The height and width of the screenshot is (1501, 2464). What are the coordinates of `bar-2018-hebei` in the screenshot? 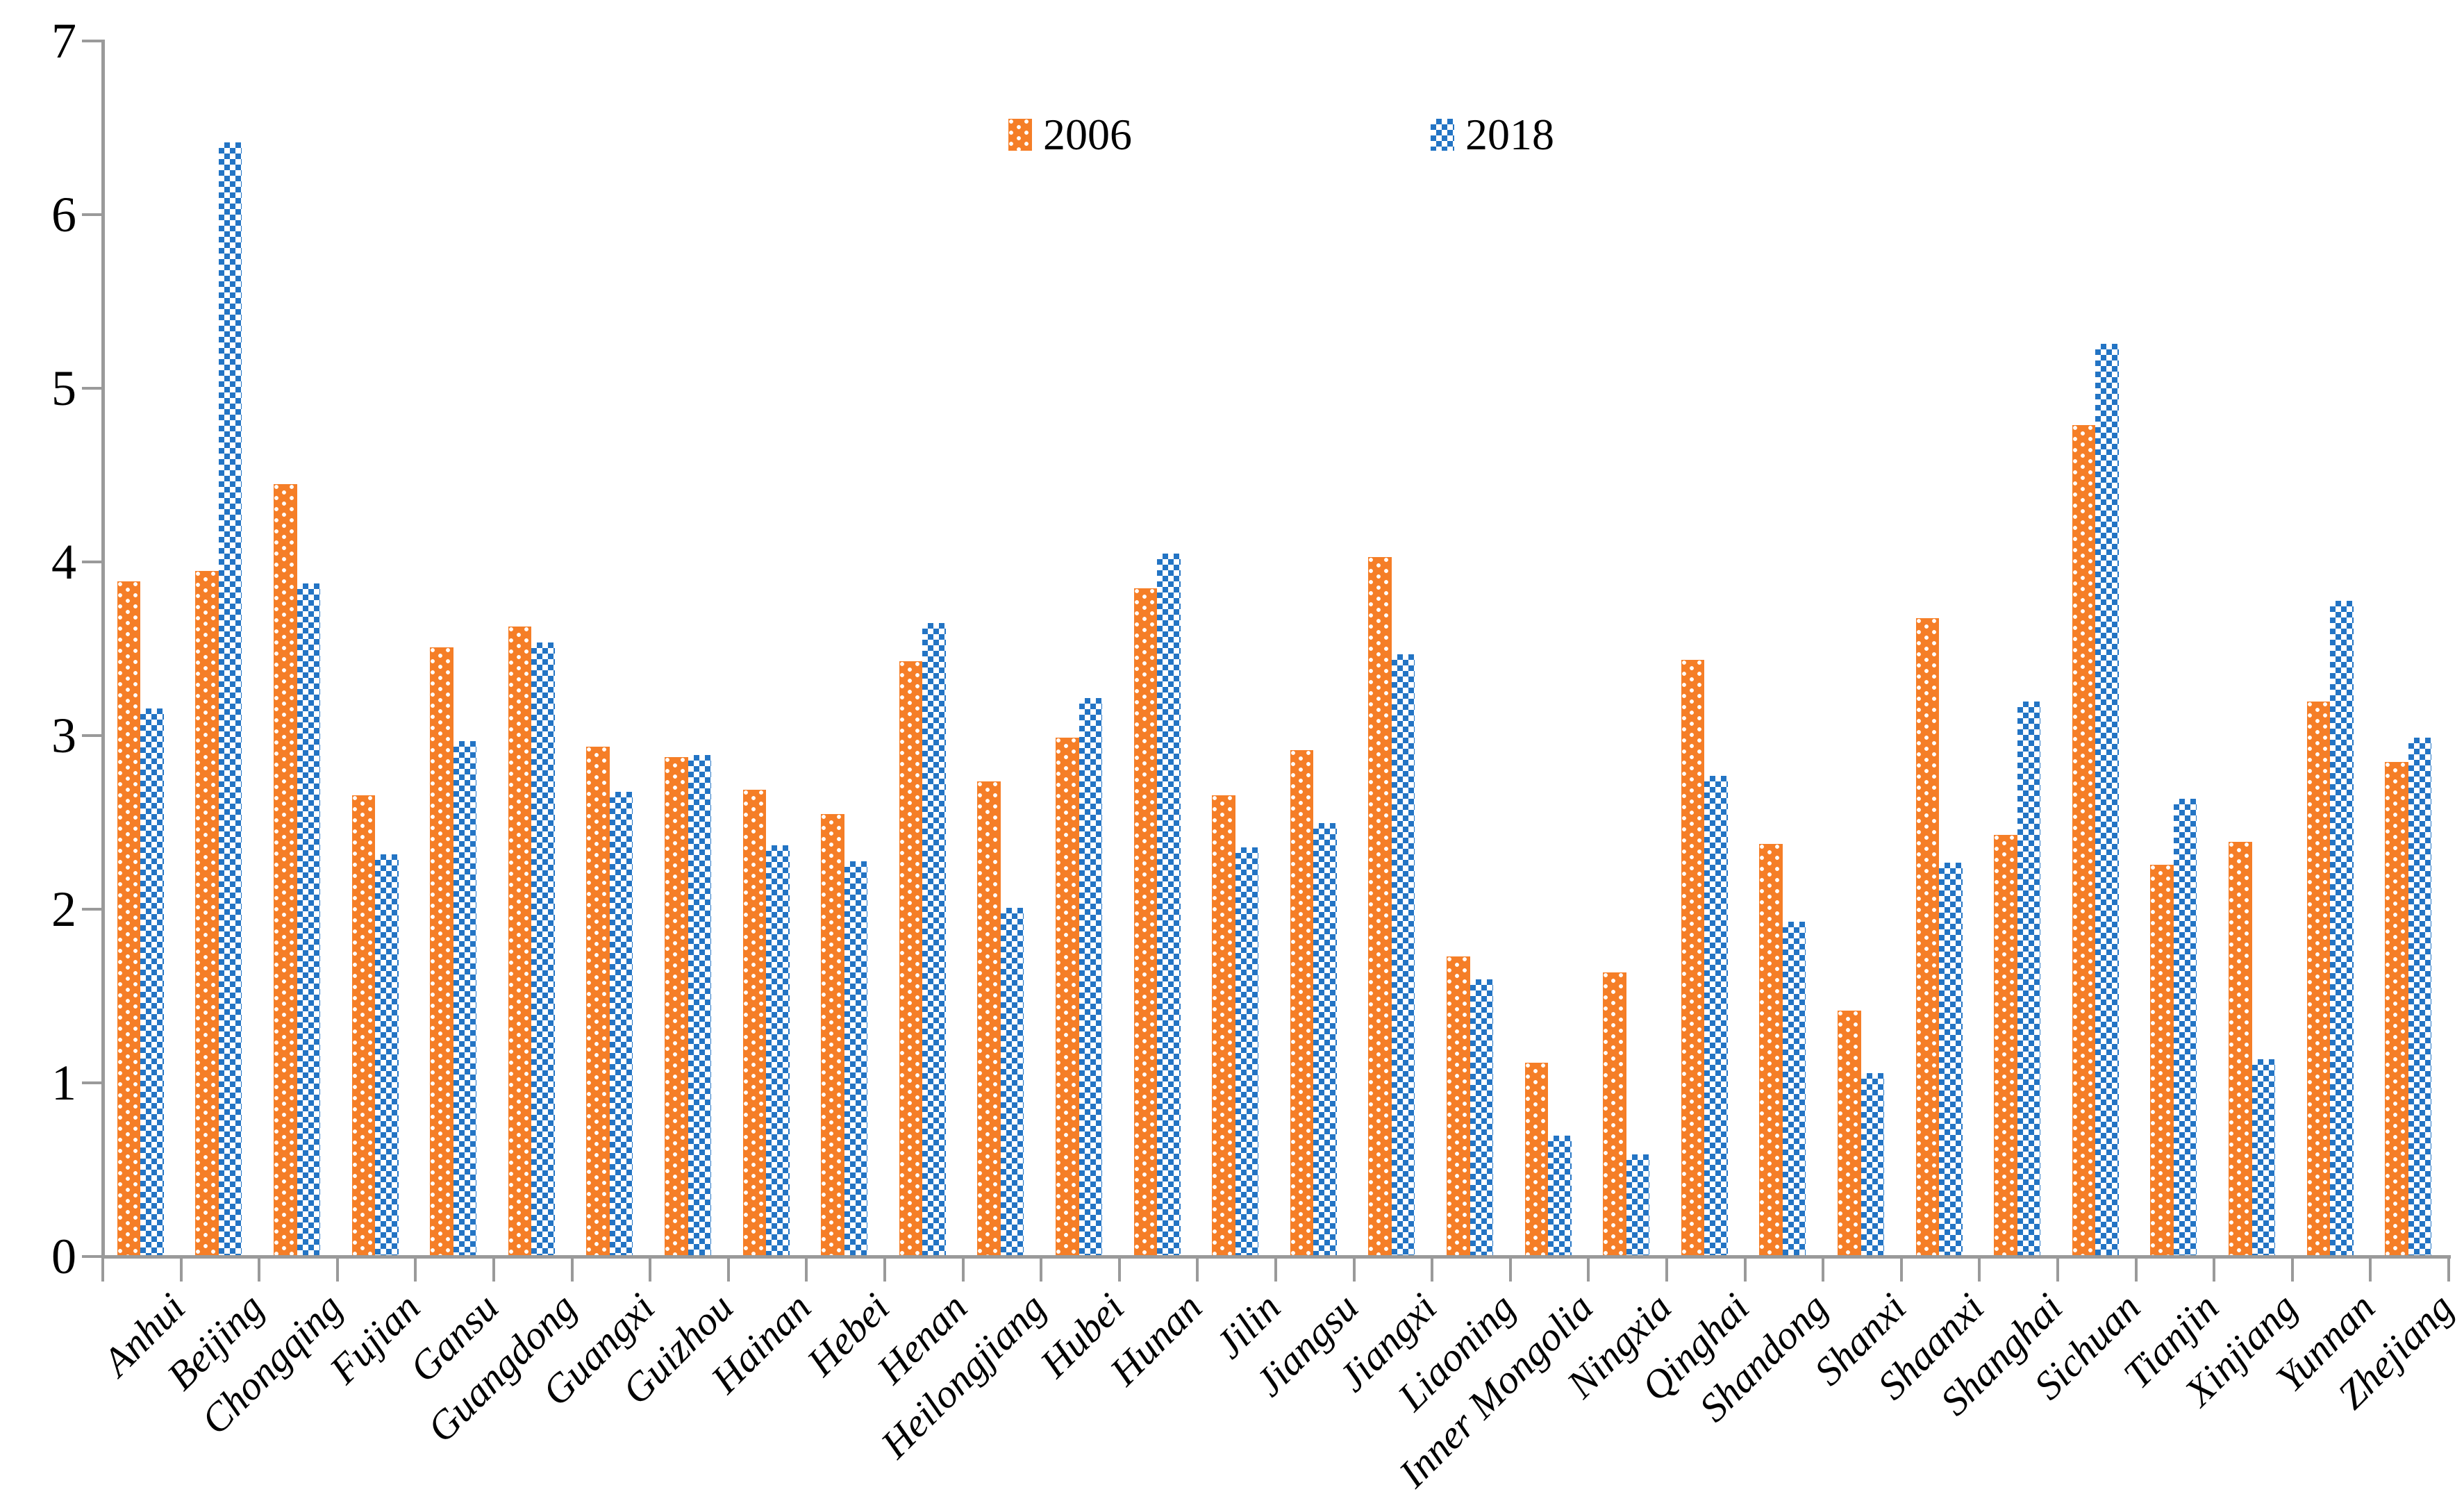 It's located at (856, 1058).